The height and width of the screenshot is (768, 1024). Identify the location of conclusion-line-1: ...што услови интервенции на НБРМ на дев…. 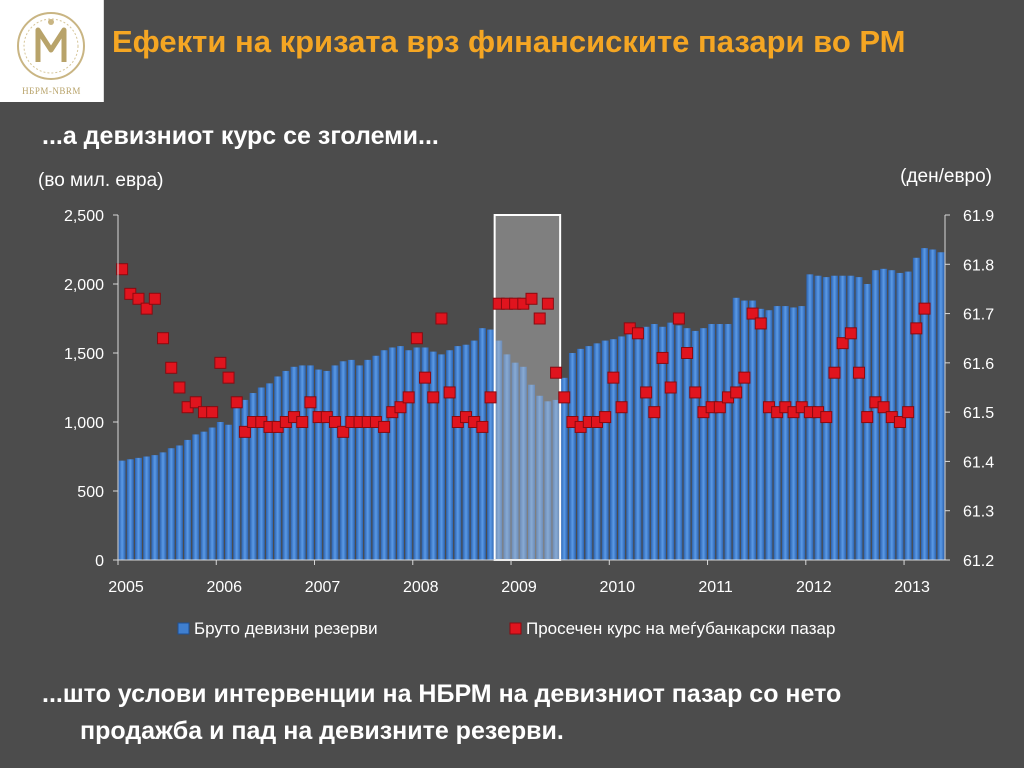
(442, 694).